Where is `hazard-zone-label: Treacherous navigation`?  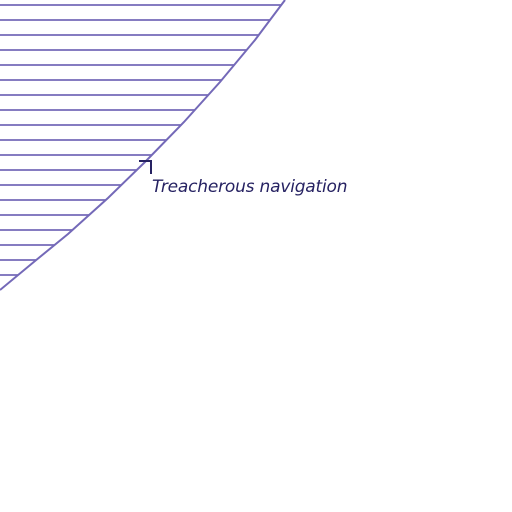 hazard-zone-label: Treacherous navigation is located at coordinates (249, 187).